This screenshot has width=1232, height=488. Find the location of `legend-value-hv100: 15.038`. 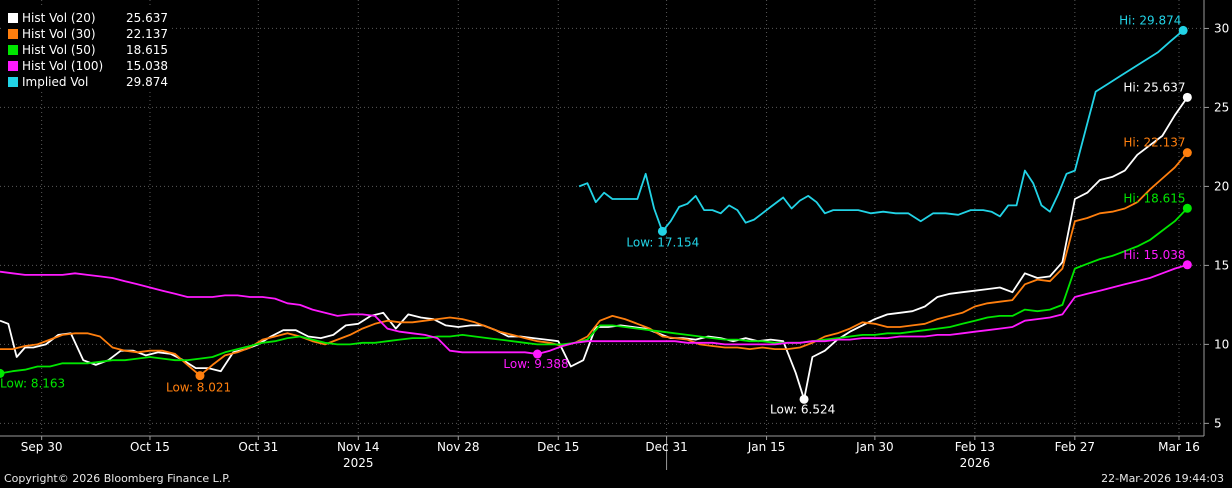

legend-value-hv100: 15.038 is located at coordinates (147, 66).